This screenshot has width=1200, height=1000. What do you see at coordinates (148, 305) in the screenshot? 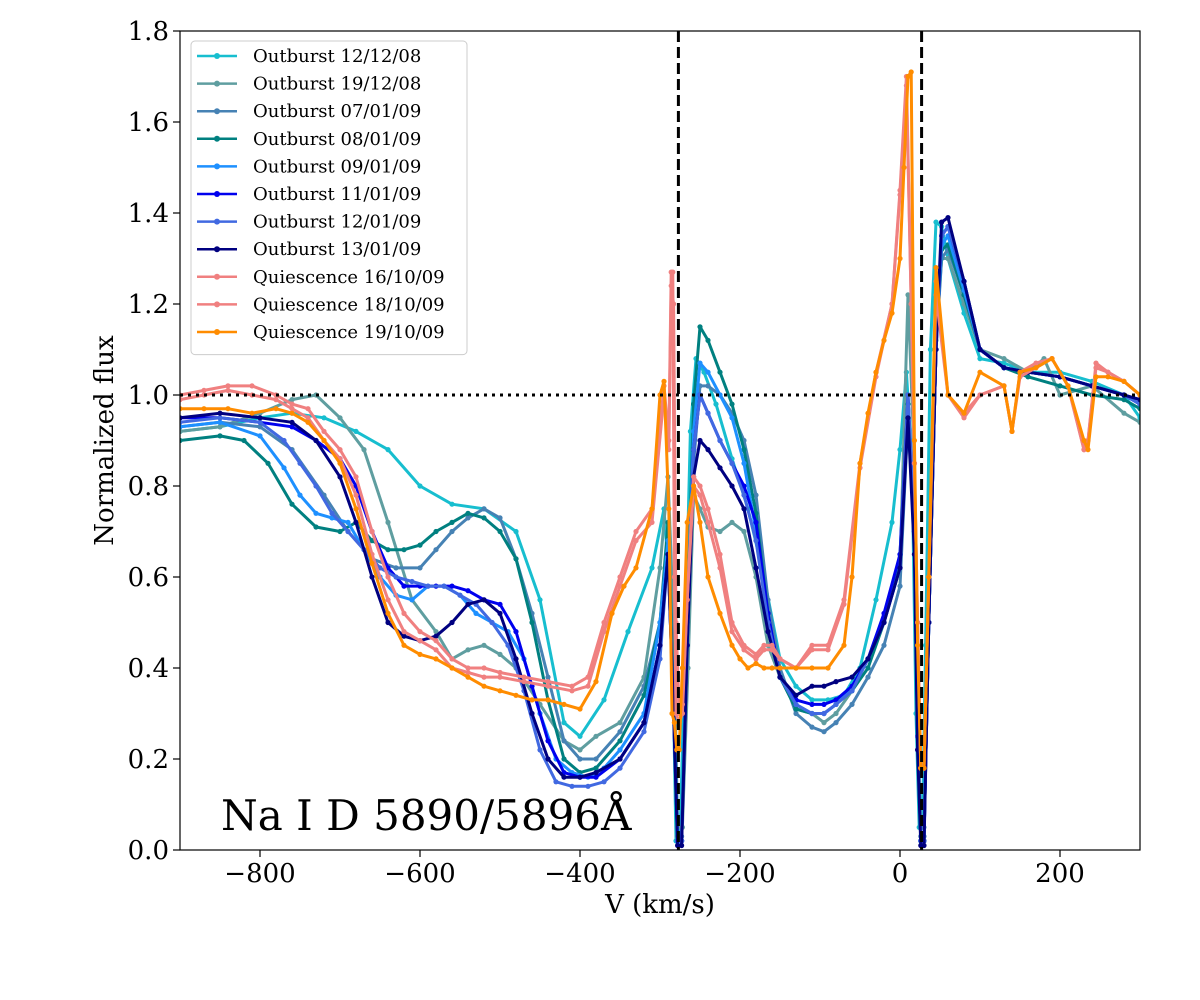
I see `y-tick-label: 1.2` at bounding box center [148, 305].